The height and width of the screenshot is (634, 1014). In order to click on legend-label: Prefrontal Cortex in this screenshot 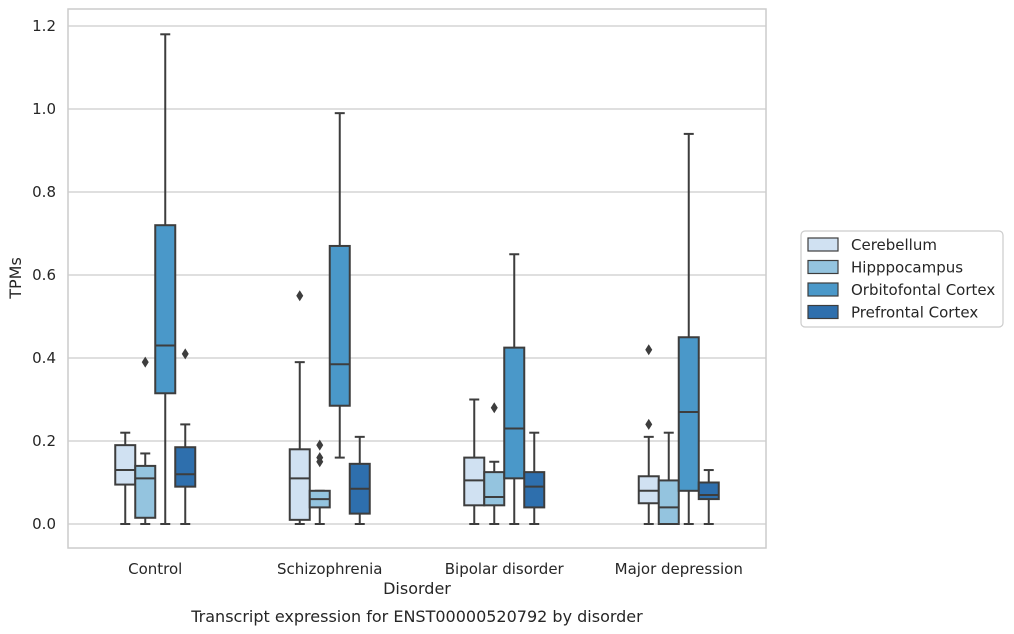, I will do `click(914, 313)`.